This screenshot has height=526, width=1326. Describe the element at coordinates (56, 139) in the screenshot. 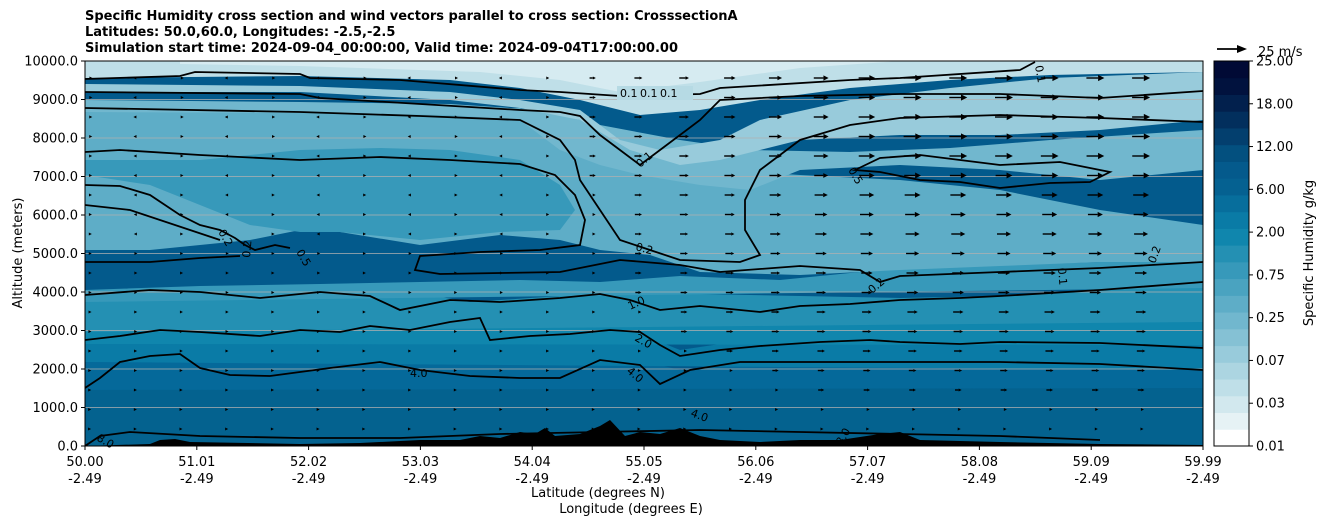

I see `y-tick-label: 8000.0` at that location.